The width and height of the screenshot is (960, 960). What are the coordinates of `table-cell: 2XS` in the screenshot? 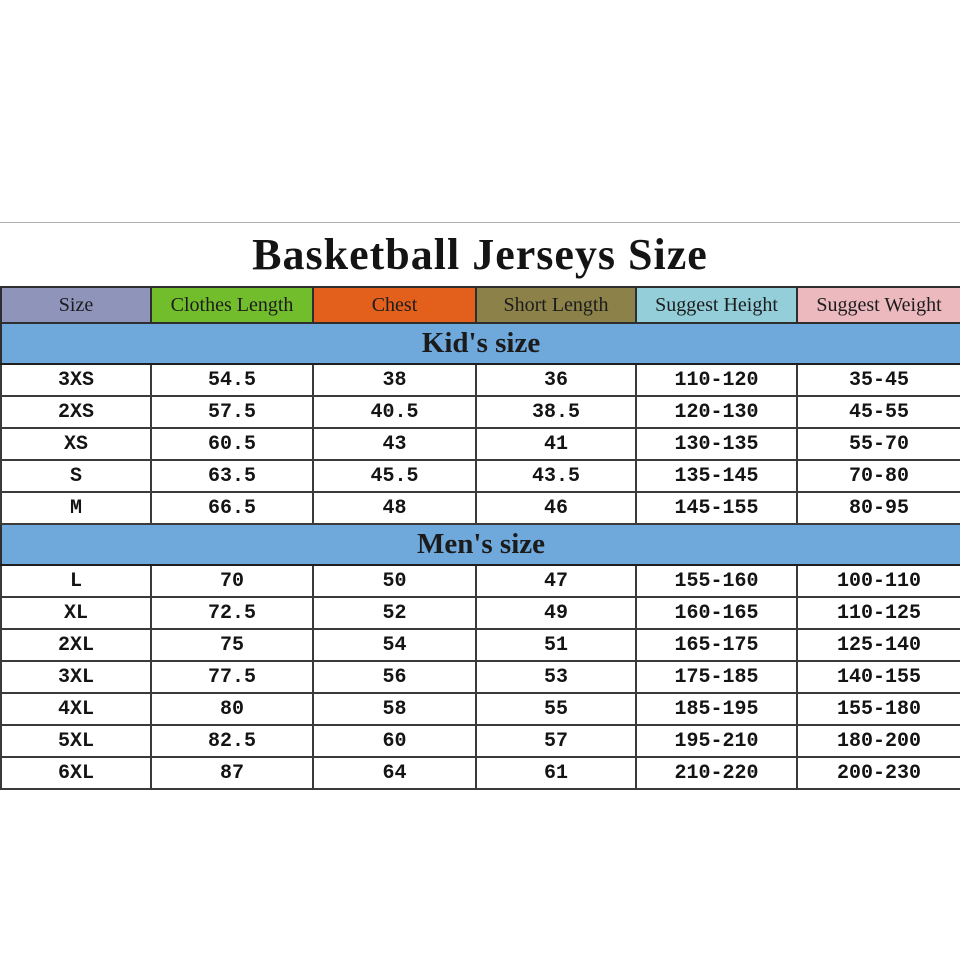 It's located at (76, 412).